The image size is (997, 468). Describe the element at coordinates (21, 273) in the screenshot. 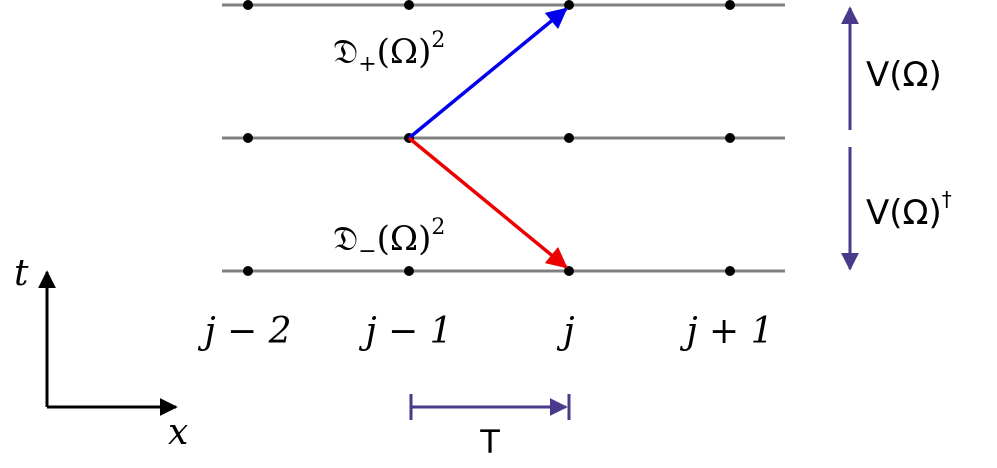

I see `time-axis-label: t` at that location.